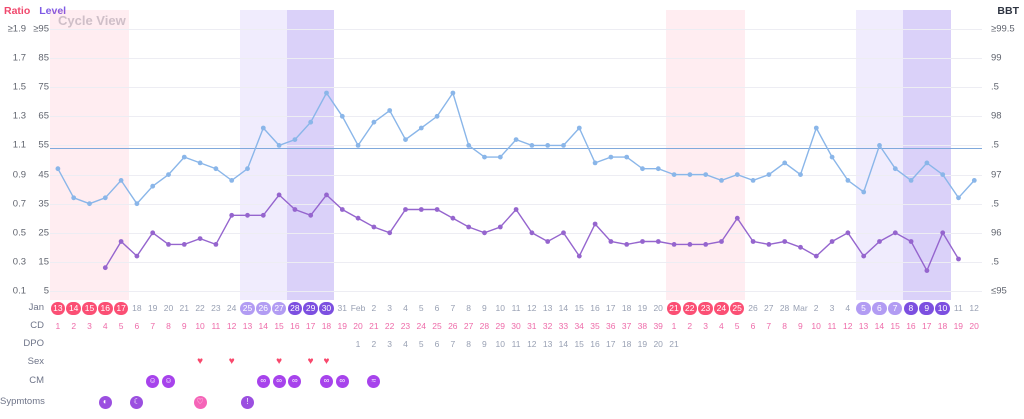 This screenshot has height=419, width=1024. I want to click on date-cell: 18, so click(137, 308).